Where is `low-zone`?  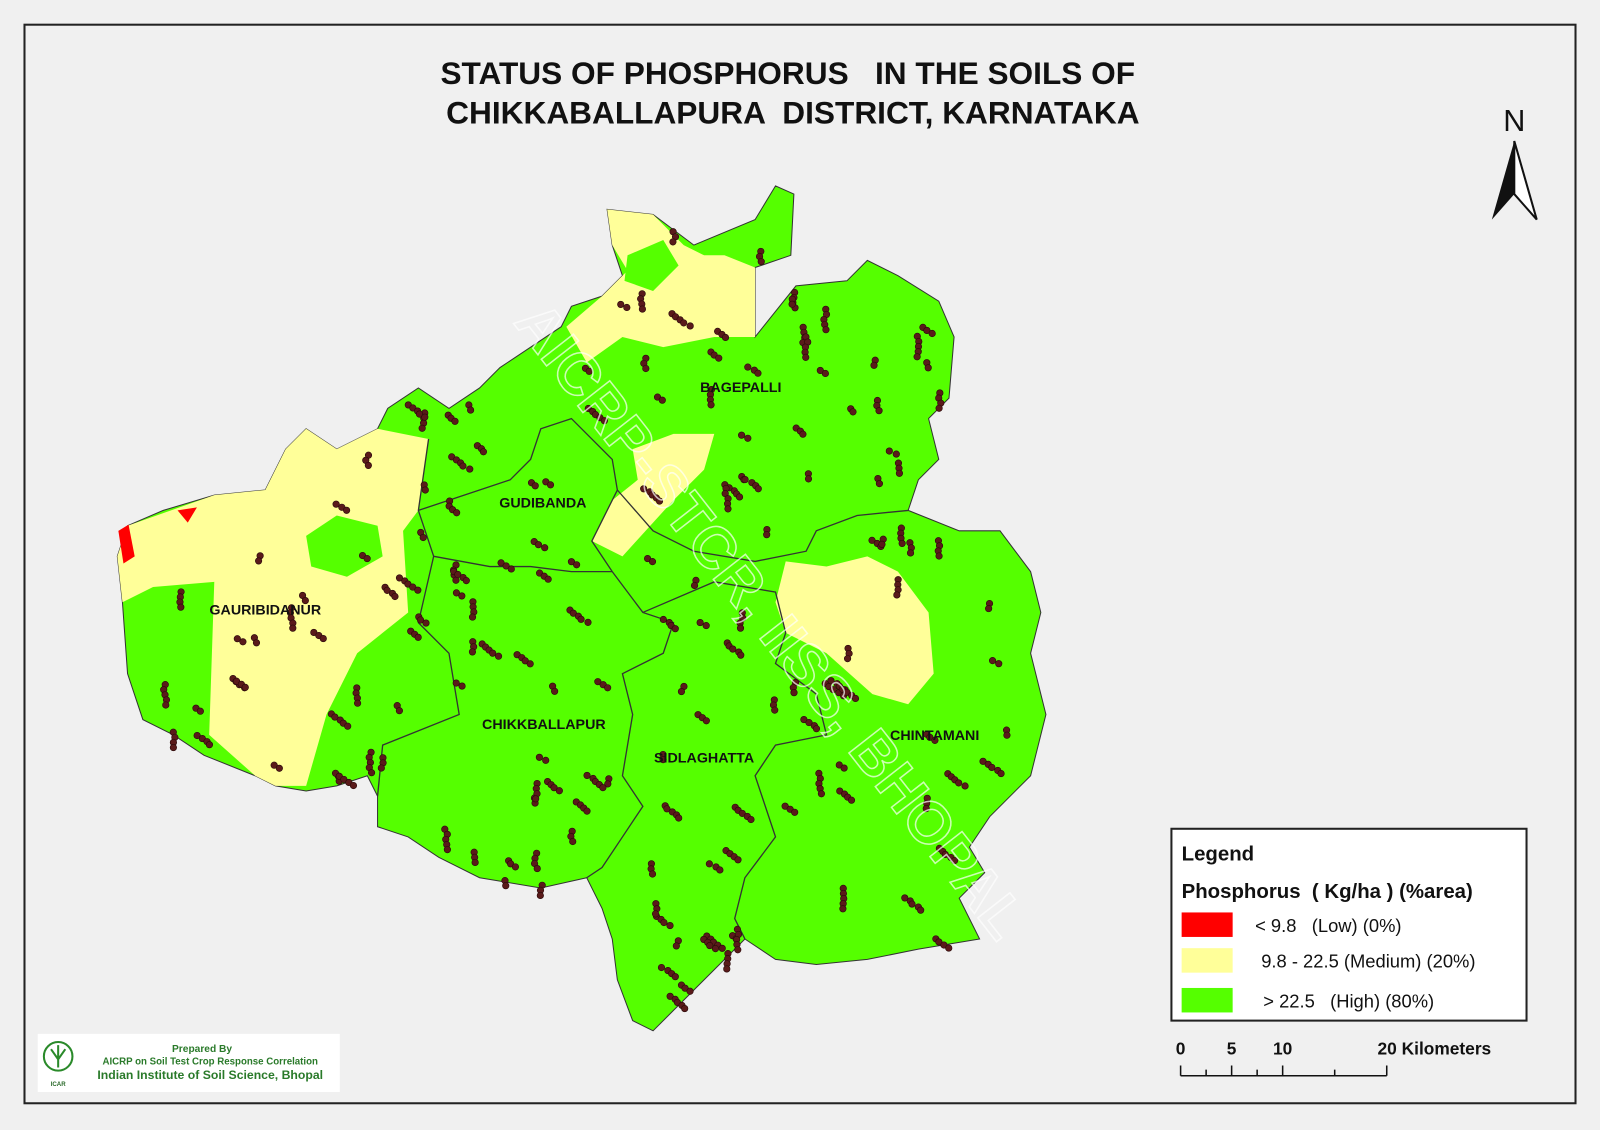 low-zone is located at coordinates (187, 515).